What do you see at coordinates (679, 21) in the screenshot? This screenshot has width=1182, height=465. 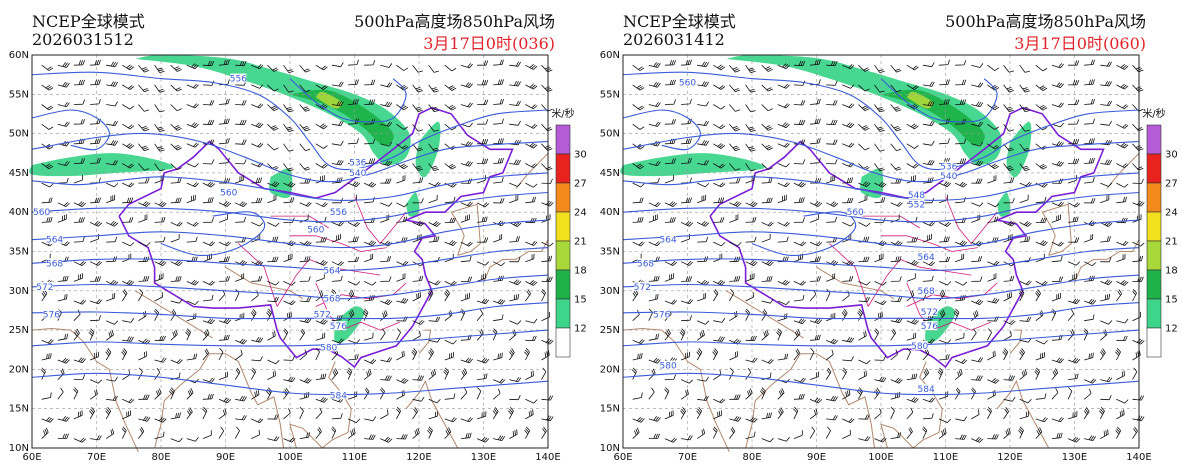 I see `model-name: NCEP全球模式` at bounding box center [679, 21].